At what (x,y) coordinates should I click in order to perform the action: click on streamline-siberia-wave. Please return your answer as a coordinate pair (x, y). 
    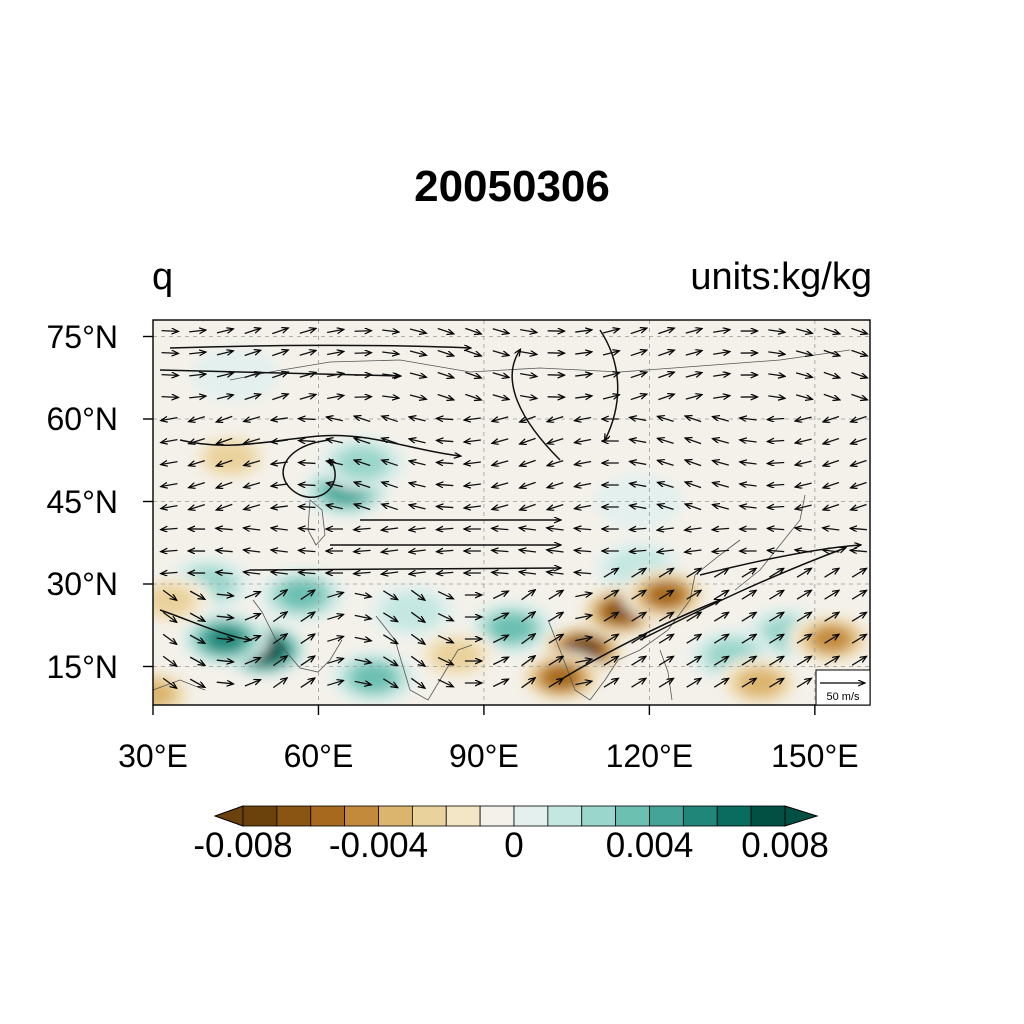
    Looking at the image, I should click on (319, 445).